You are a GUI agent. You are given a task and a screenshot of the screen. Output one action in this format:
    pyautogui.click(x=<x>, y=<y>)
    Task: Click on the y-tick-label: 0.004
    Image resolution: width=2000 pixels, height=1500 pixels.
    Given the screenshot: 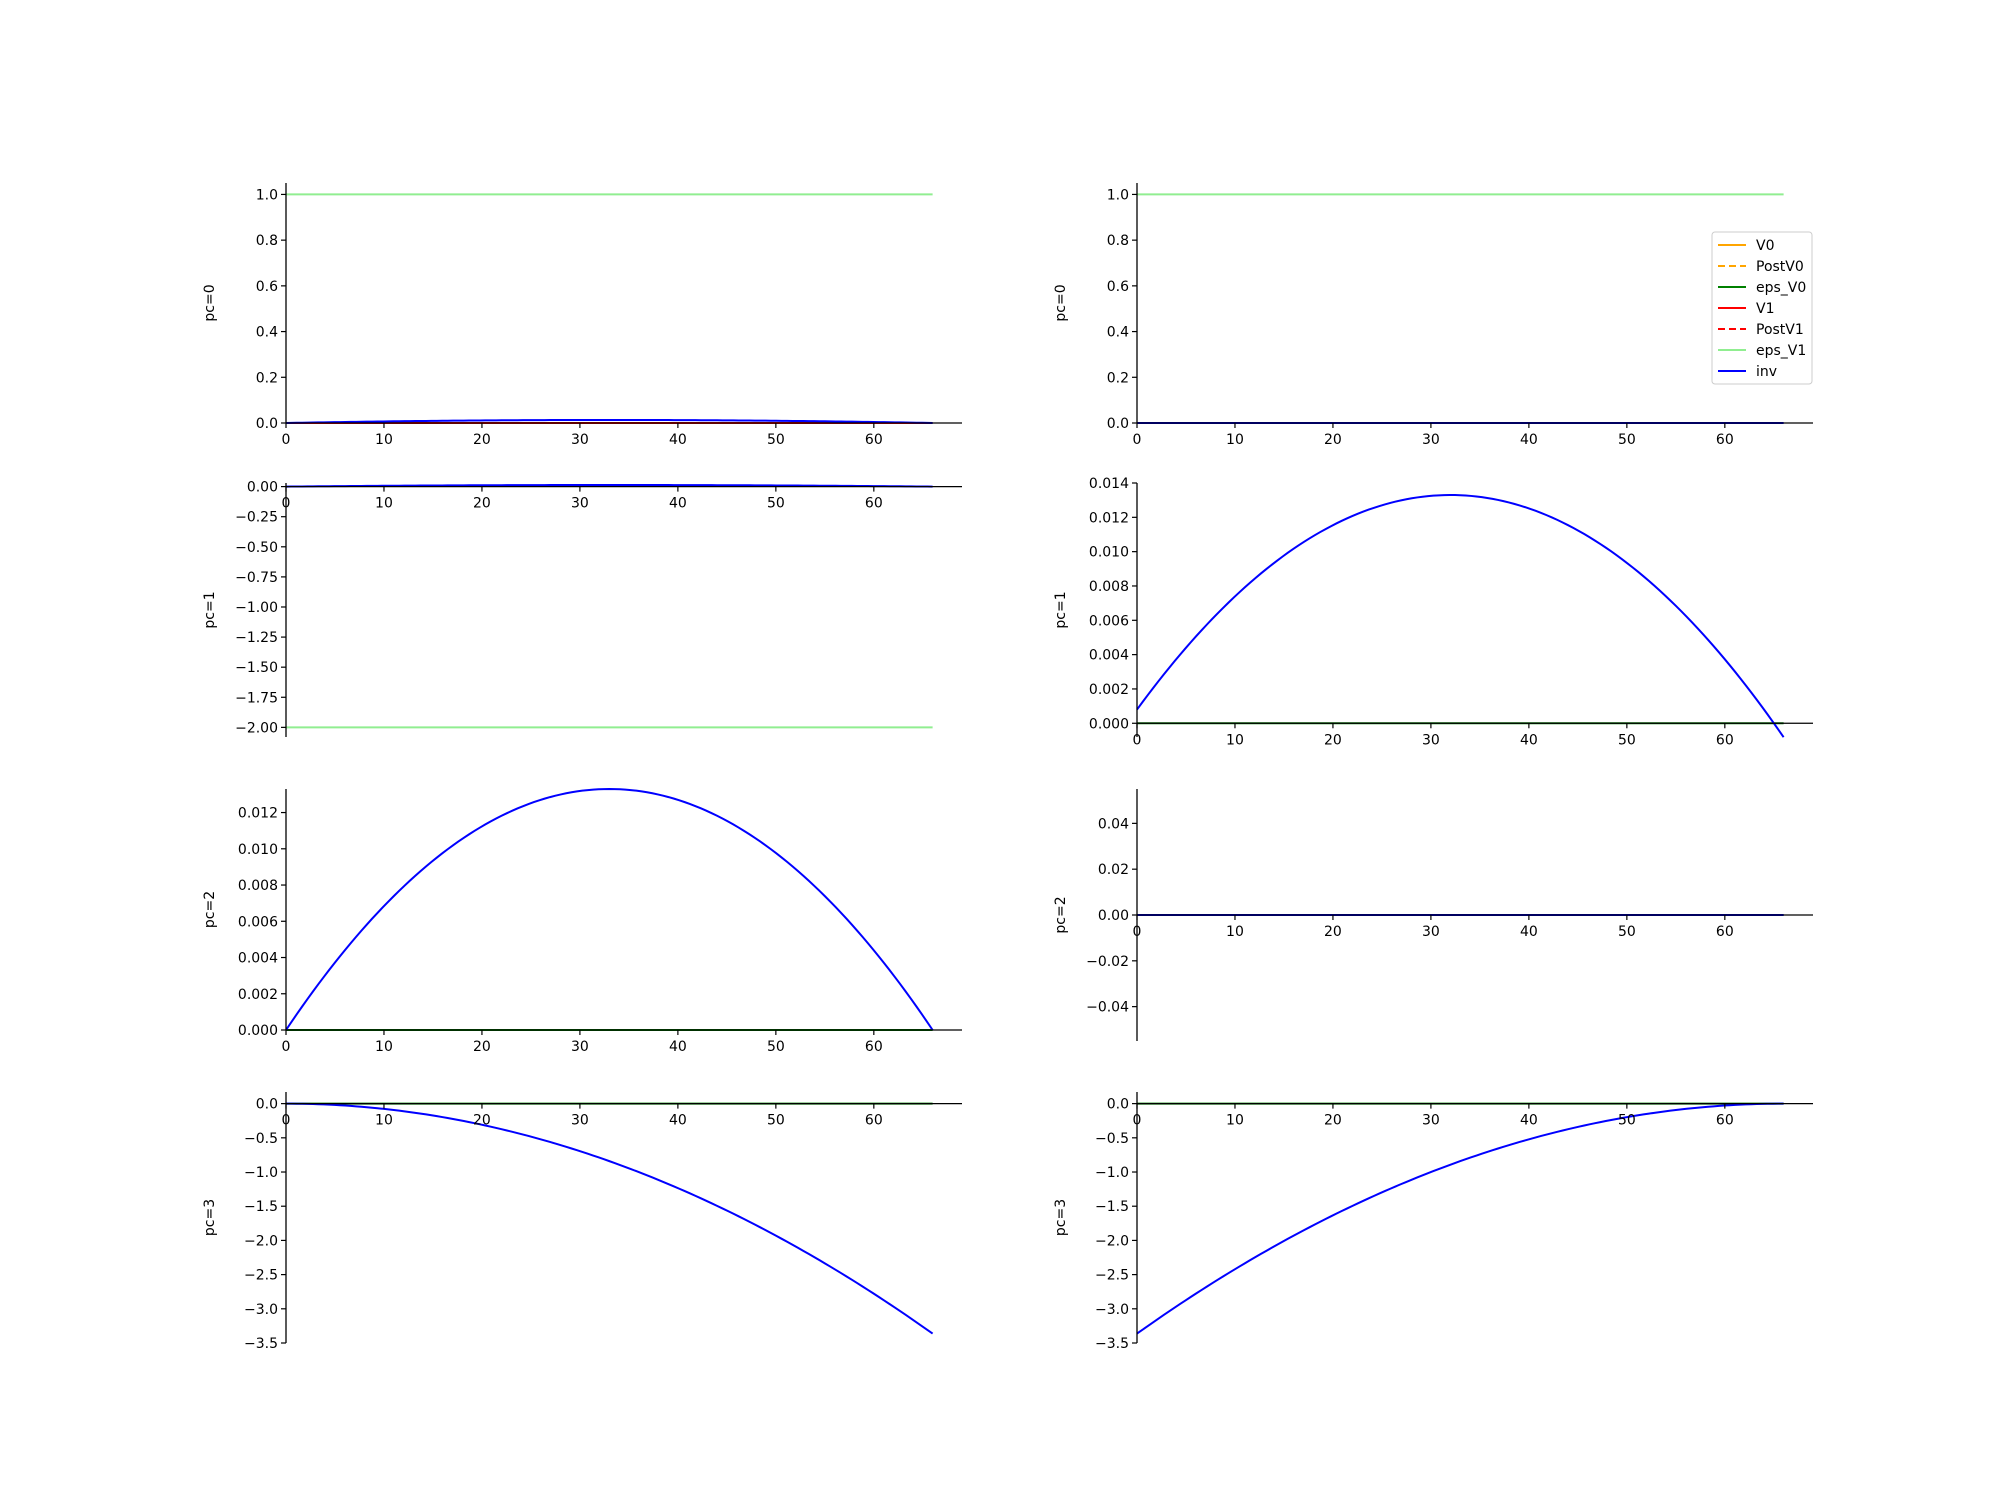 What is the action you would take?
    pyautogui.click(x=1109, y=656)
    